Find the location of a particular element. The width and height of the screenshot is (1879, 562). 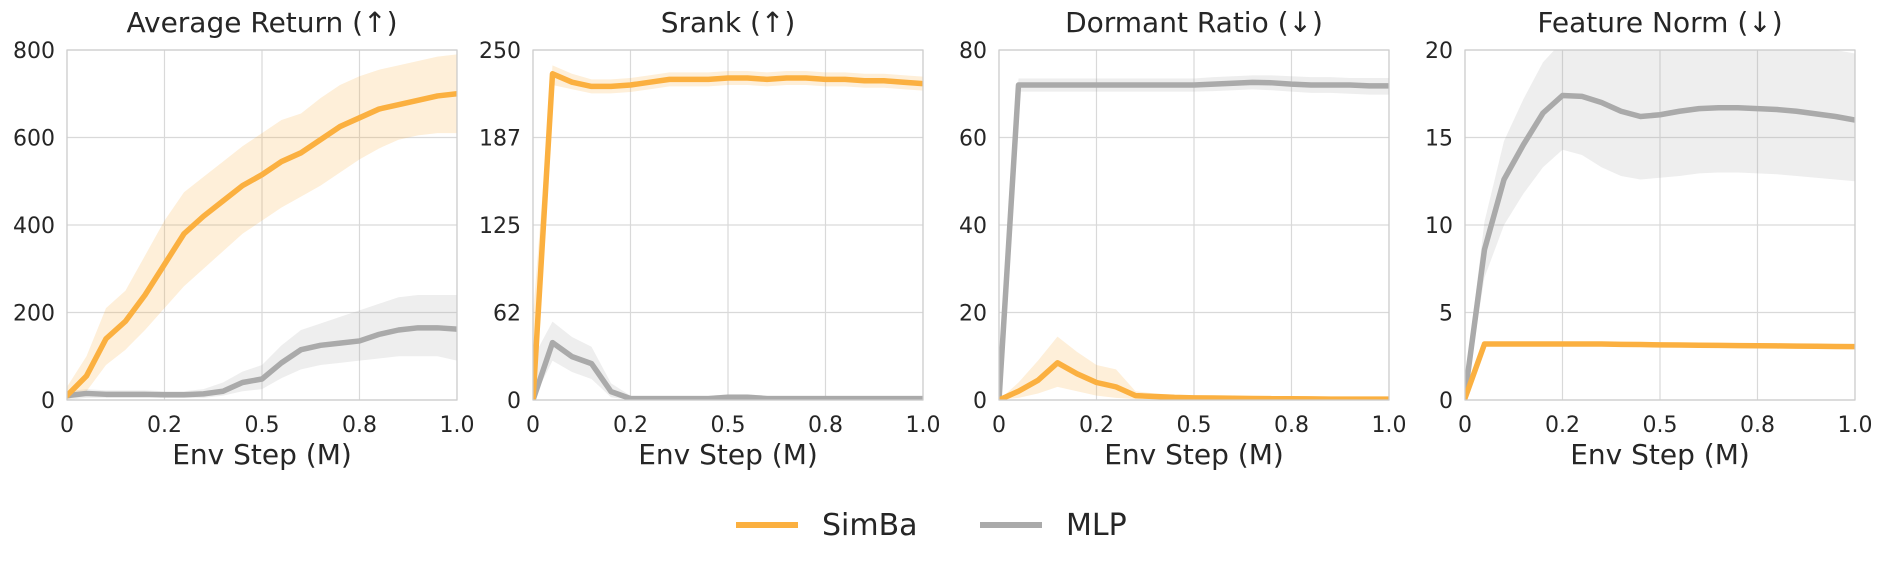

chart-title: Dormant Ratio (↓) is located at coordinates (1194, 22).